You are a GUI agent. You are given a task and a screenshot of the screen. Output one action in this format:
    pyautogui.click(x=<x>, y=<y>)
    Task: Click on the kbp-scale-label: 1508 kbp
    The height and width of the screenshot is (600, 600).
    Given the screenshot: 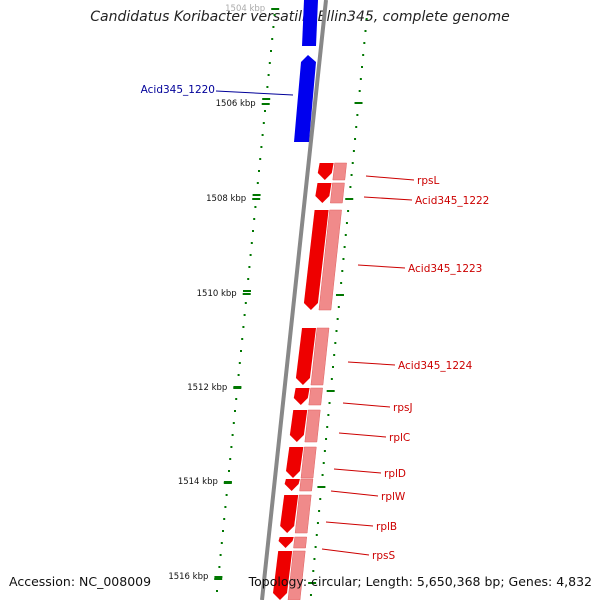 What is the action you would take?
    pyautogui.click(x=226, y=199)
    